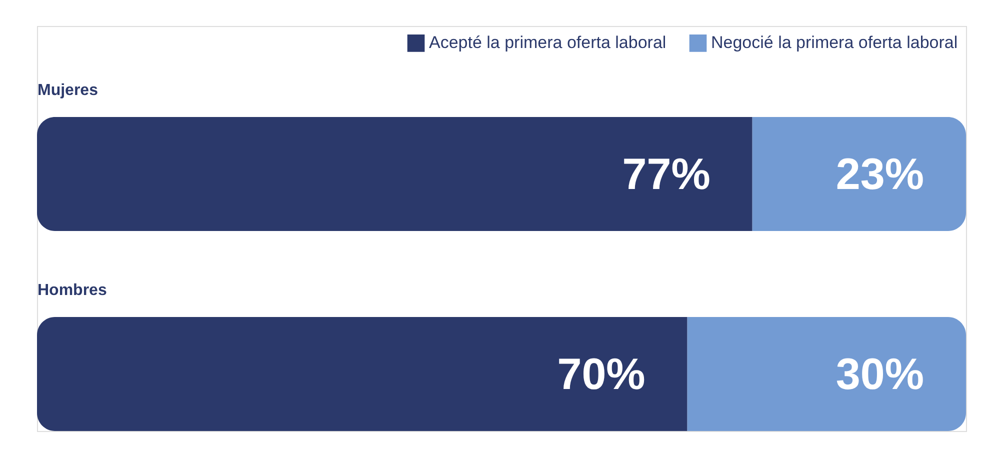  I want to click on data-label: 70%, so click(601, 374).